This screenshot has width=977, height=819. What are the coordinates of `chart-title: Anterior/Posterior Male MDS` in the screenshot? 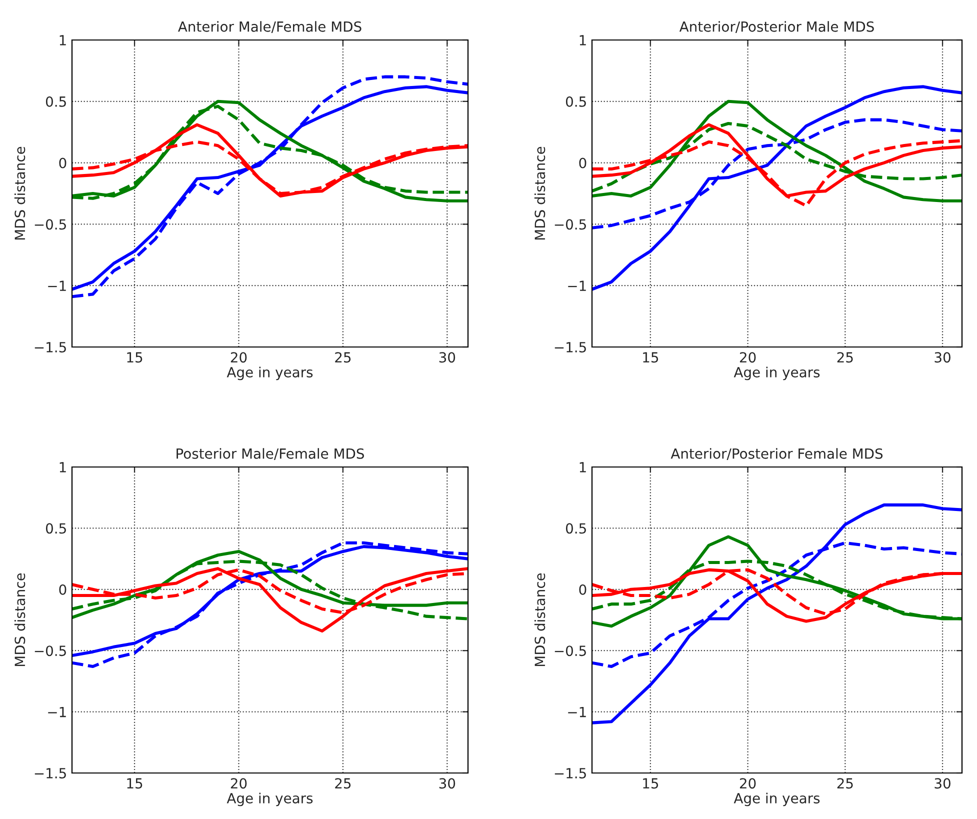 It's located at (776, 27).